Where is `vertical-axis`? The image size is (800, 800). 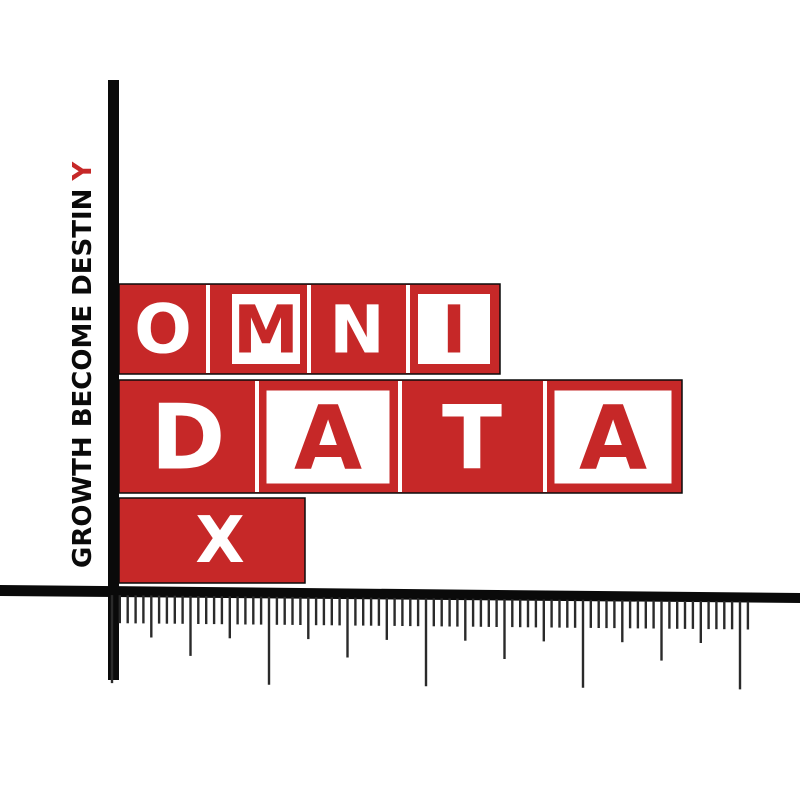 vertical-axis is located at coordinates (113, 380).